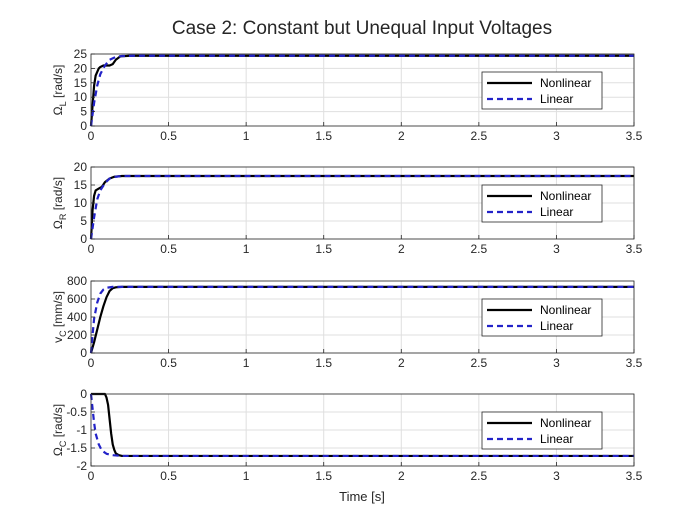  I want to click on y-tick-label: 400, so click(77, 317).